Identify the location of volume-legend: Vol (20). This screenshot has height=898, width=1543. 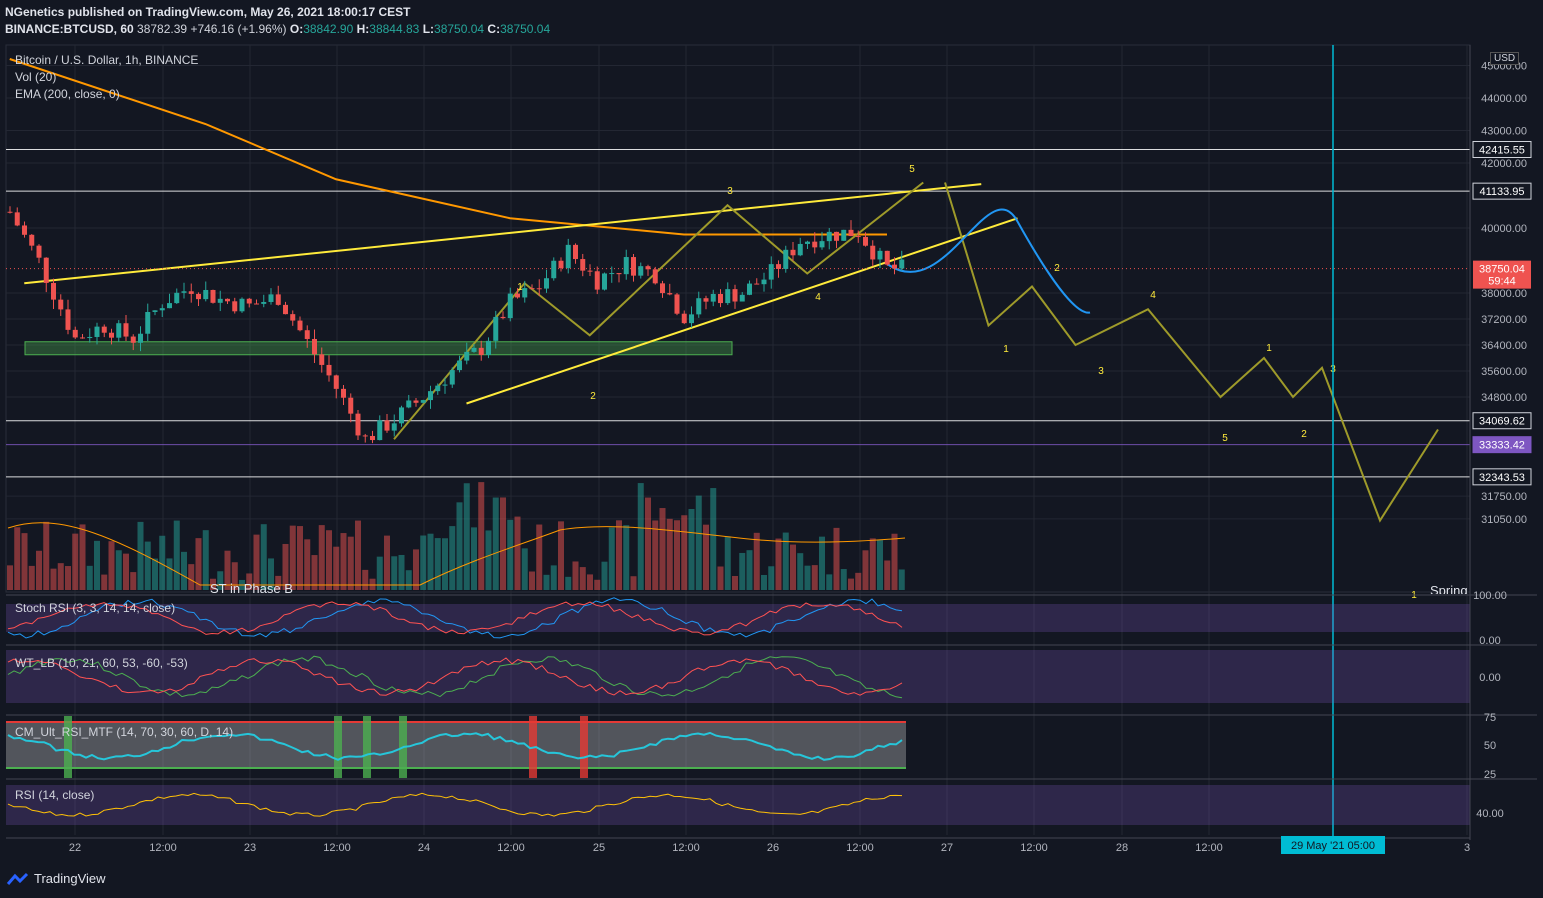
(36, 77).